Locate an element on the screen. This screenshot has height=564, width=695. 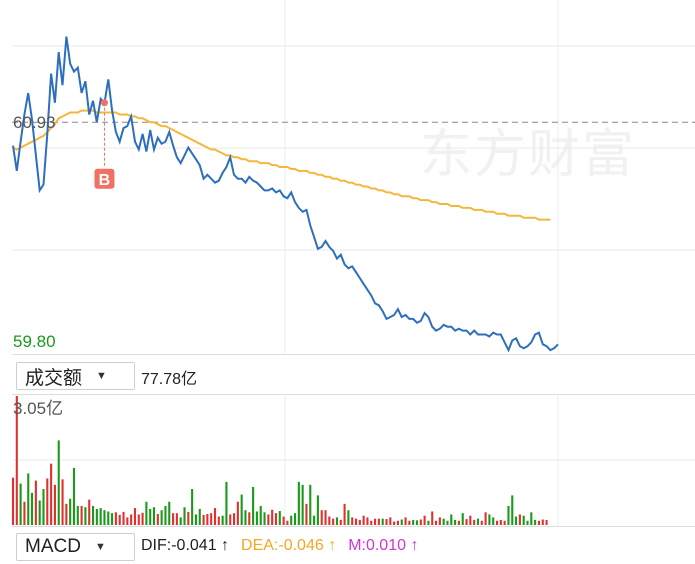
buy-marker-label: B is located at coordinates (105, 180).